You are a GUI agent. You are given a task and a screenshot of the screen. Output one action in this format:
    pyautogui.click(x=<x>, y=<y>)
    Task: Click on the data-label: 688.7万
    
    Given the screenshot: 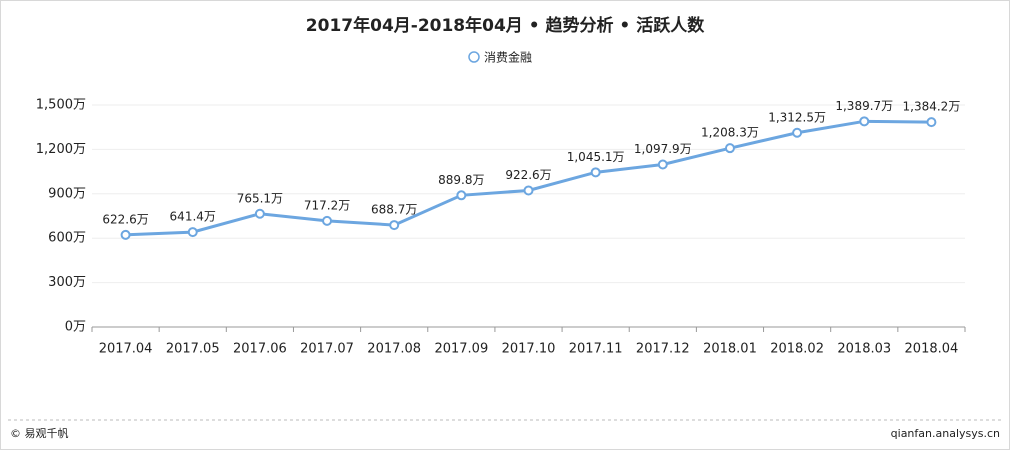 What is the action you would take?
    pyautogui.click(x=394, y=210)
    